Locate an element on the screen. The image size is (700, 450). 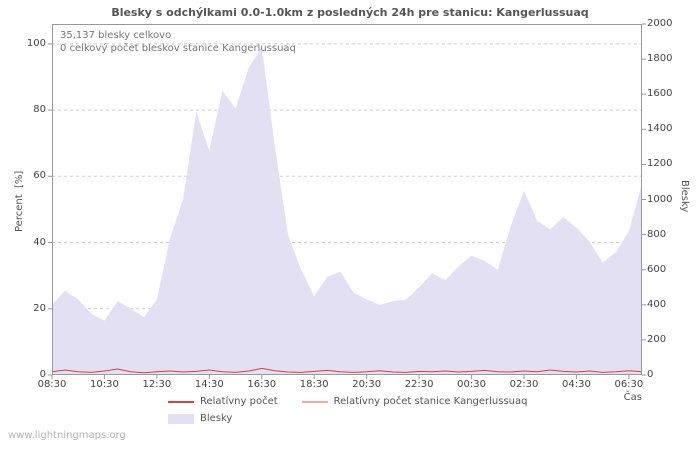
x-axis-tick: 16:30 is located at coordinates (262, 384).